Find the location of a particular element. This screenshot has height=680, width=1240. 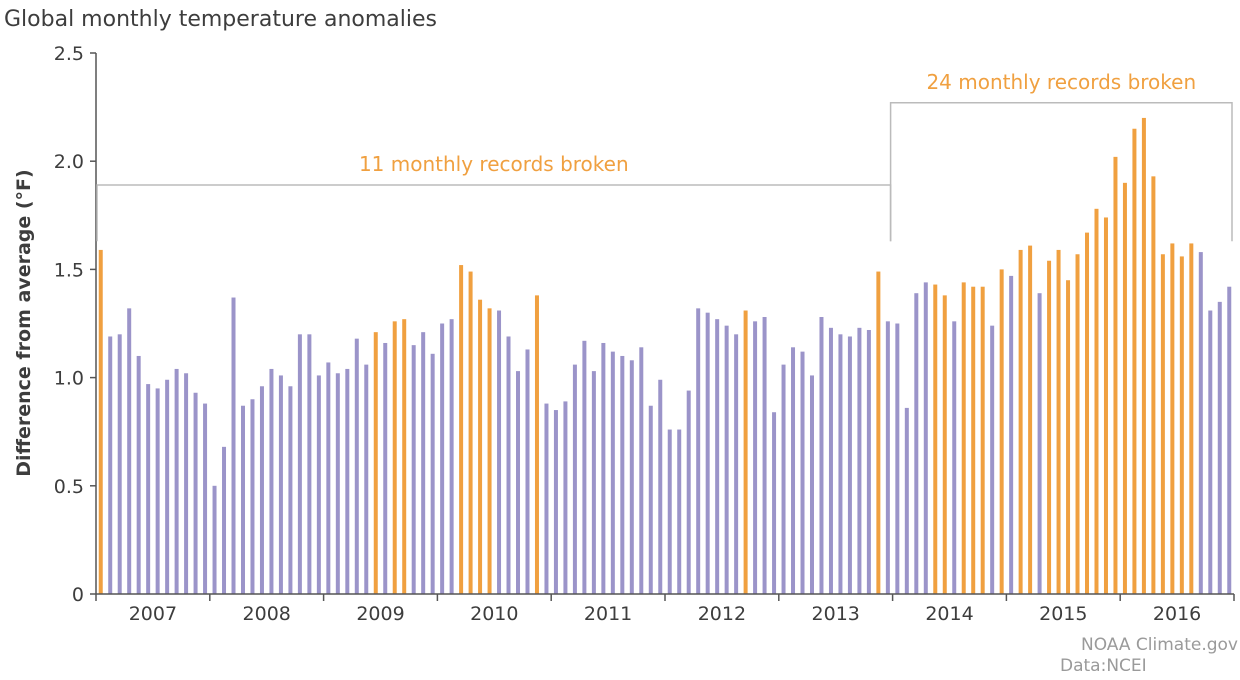

y-tick-label: 2.0 is located at coordinates (69, 162).